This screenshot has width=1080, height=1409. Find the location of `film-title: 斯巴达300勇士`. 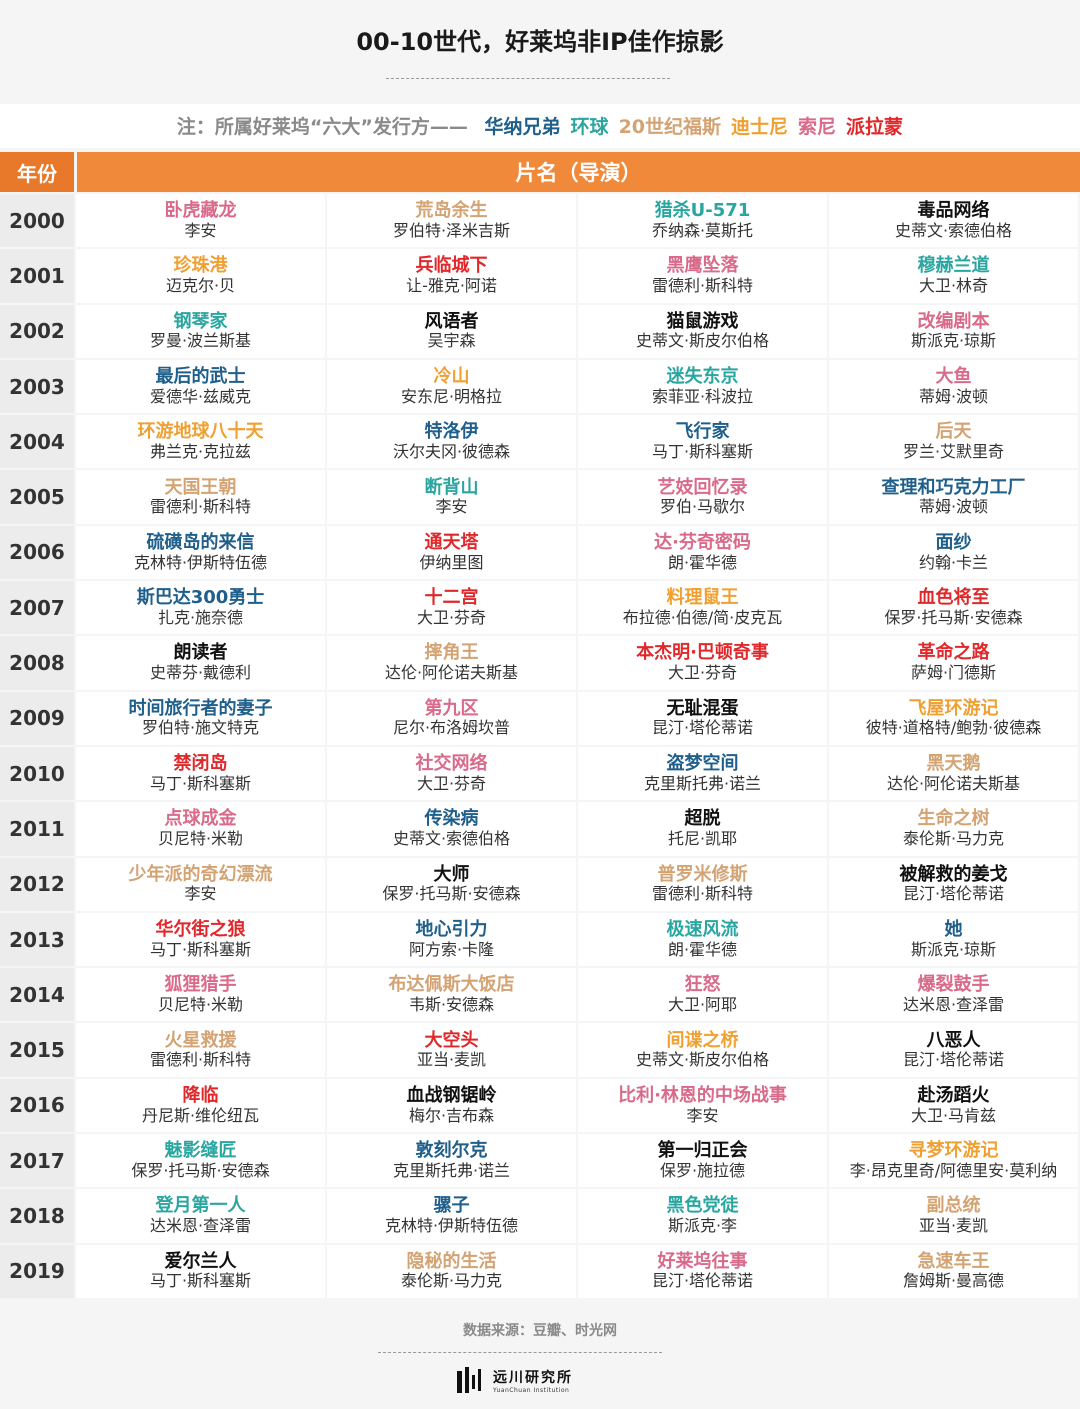

film-title: 斯巴达300勇士 is located at coordinates (200, 598).